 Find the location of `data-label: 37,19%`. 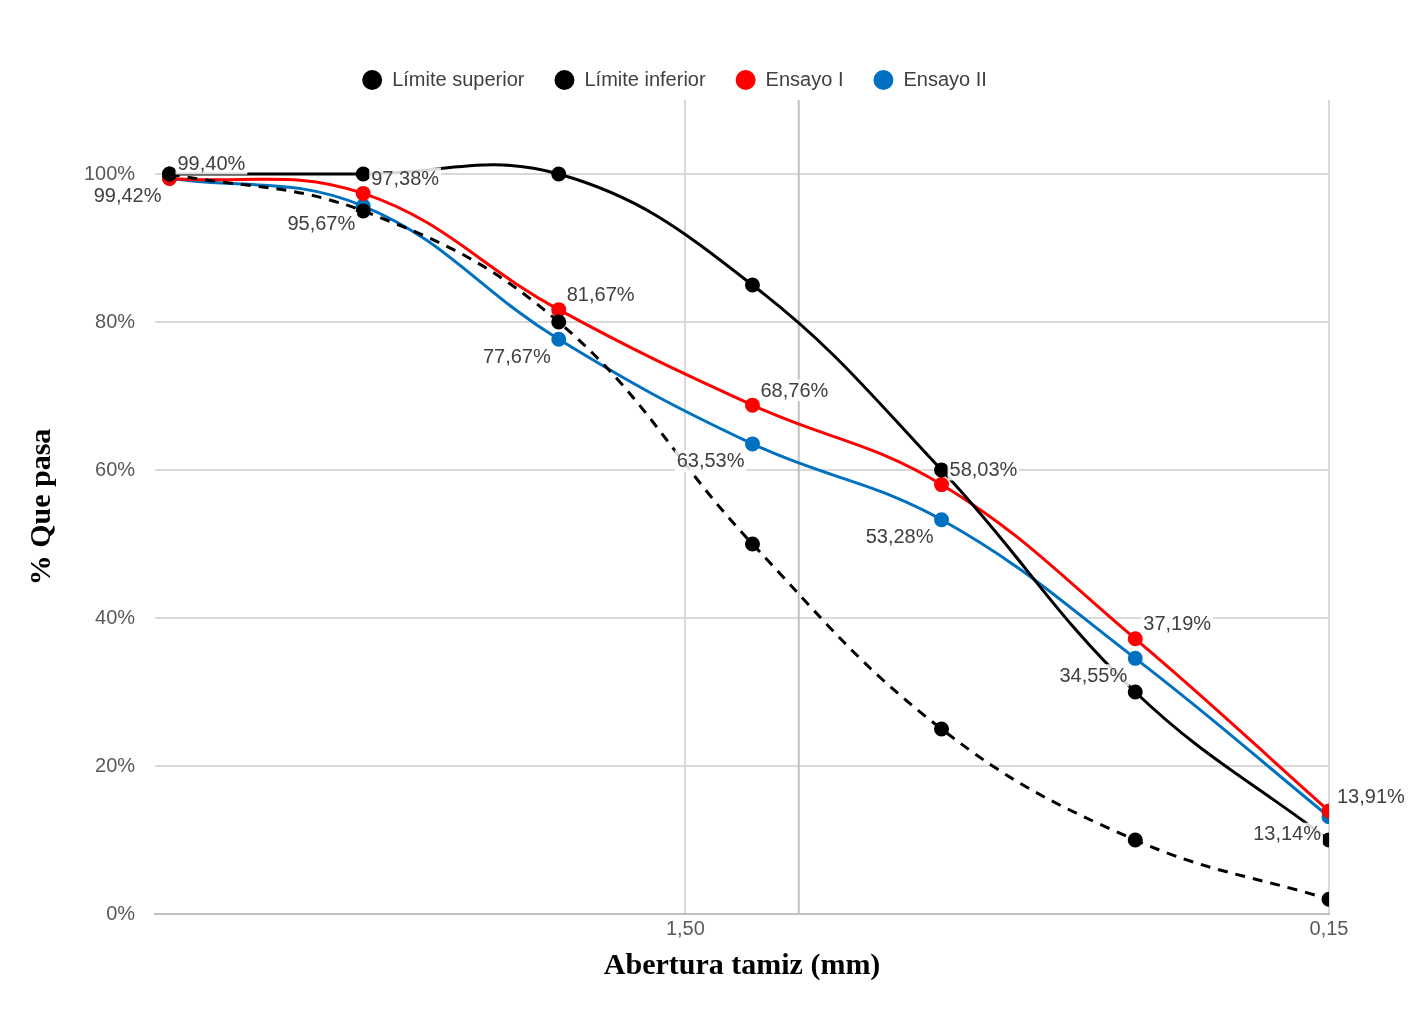

data-label: 37,19% is located at coordinates (1177, 623).